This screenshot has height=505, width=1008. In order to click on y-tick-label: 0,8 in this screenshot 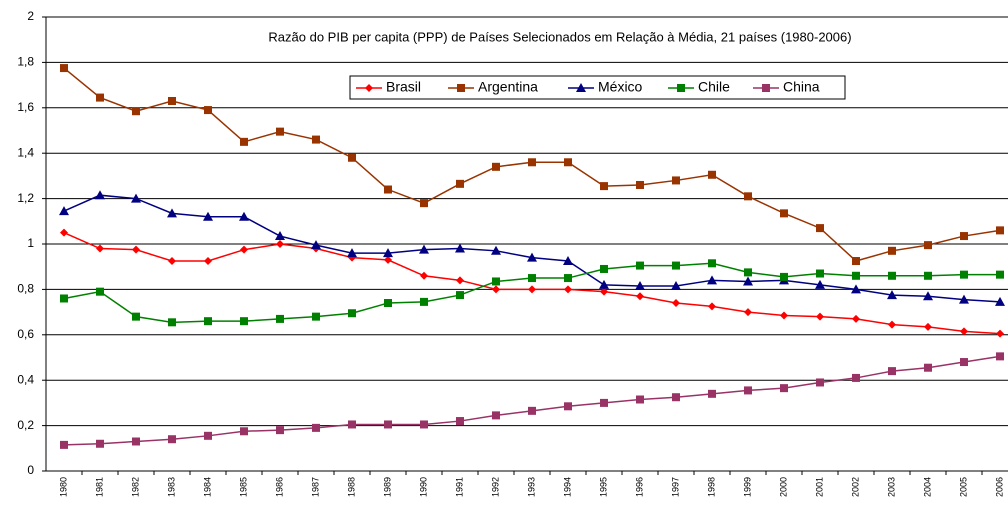, I will do `click(25, 289)`.